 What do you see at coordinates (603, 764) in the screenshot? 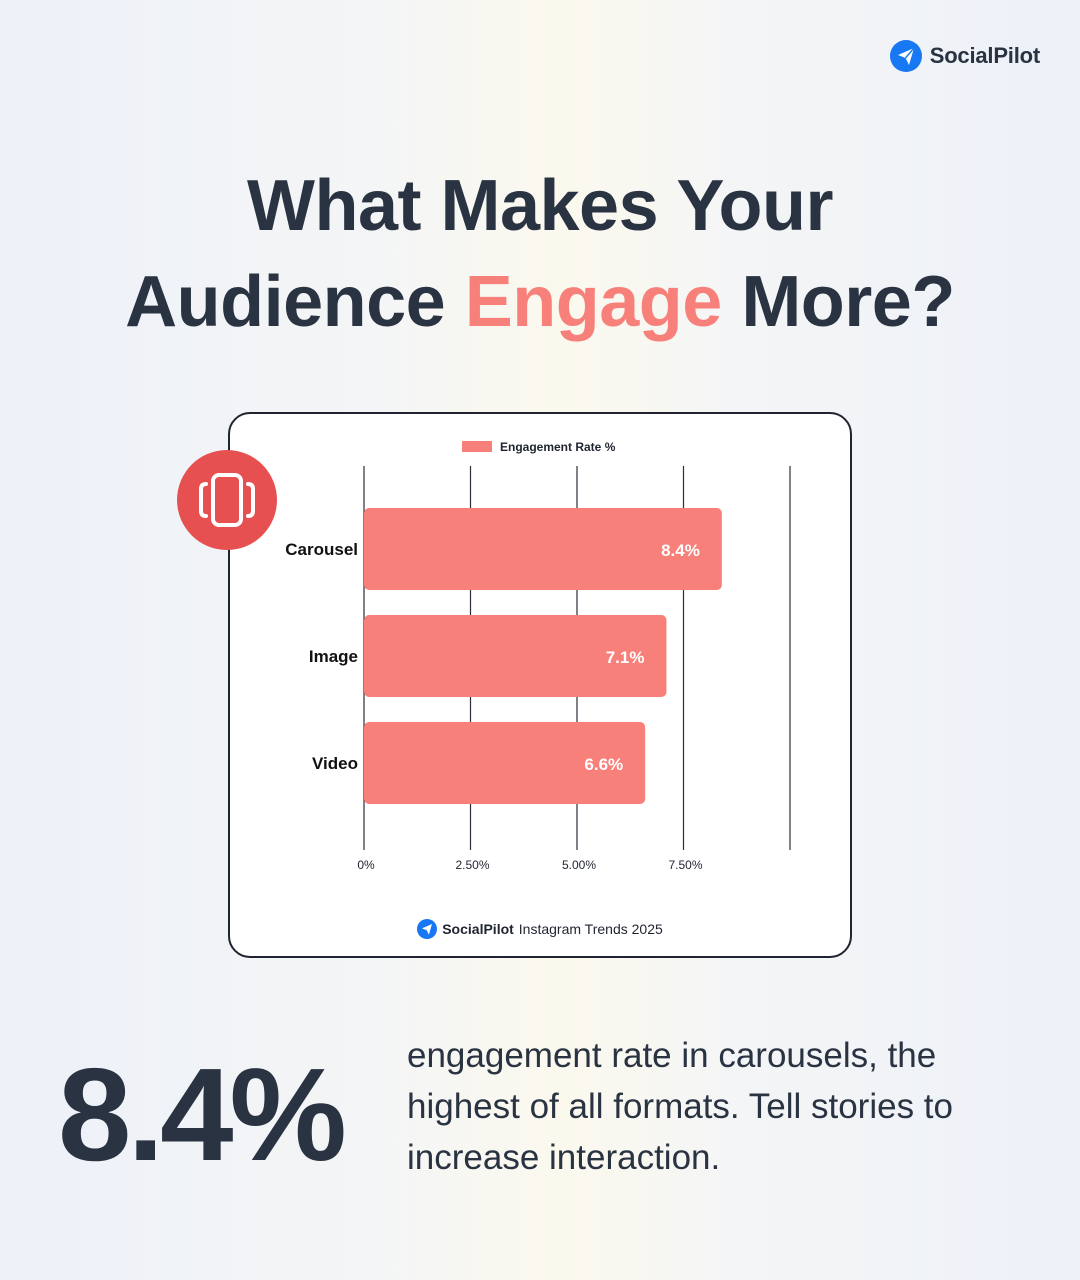
I see `data-label: 6.6%` at bounding box center [603, 764].